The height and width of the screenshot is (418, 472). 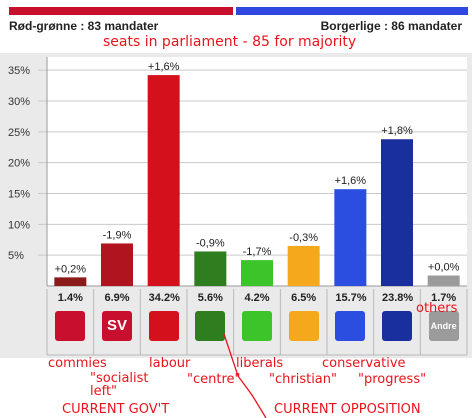 I want to click on bourgeois-seat-label: Borgerlige : 86 mandater, so click(x=391, y=26).